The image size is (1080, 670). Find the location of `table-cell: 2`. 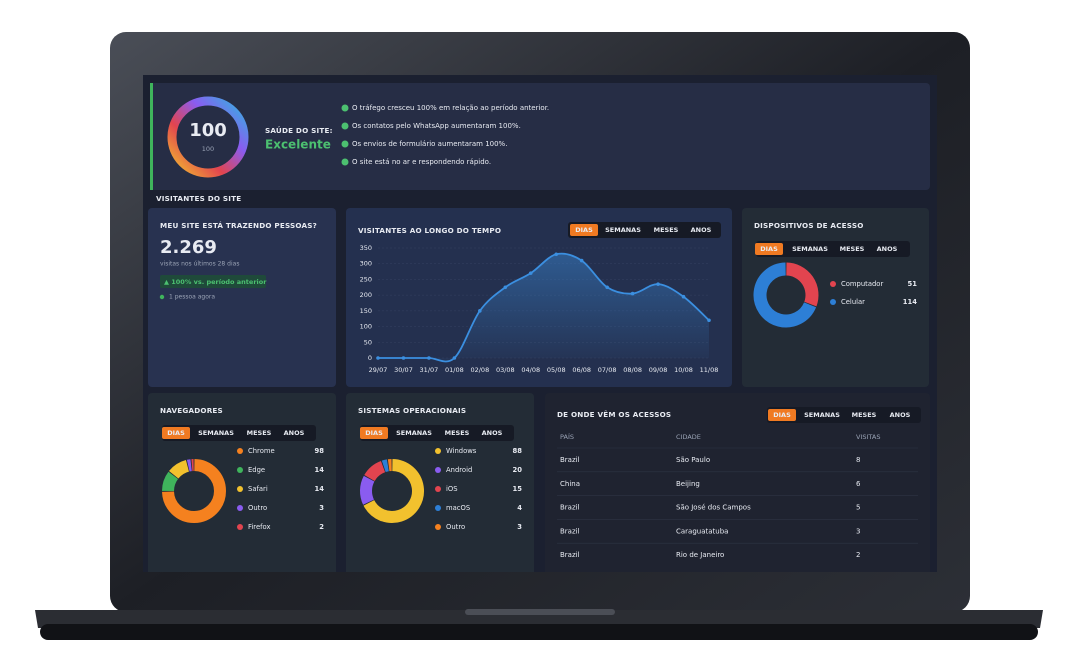

table-cell: 2 is located at coordinates (858, 555).